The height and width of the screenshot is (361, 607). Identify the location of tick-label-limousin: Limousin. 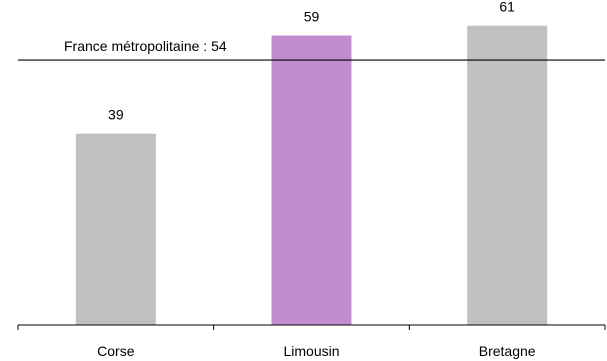
(311, 351).